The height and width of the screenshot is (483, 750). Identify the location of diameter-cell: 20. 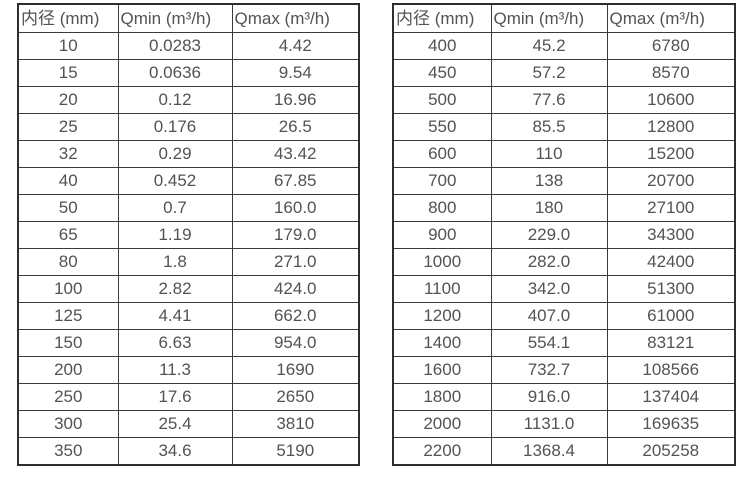
(68, 100).